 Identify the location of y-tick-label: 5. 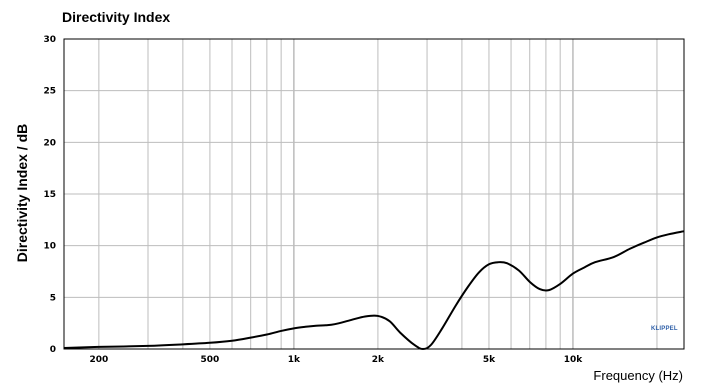
(53, 298).